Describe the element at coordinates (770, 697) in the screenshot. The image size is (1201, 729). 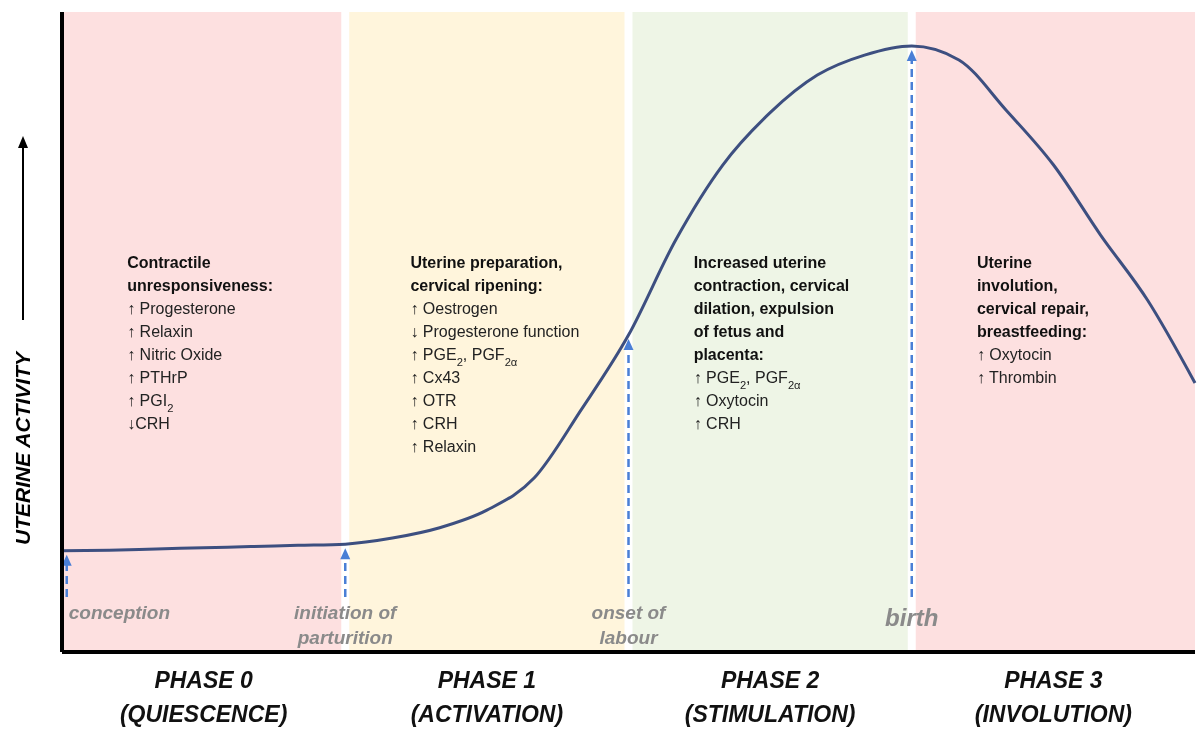
I see `x-tick-label: PHASE 2 (STIMULATION)` at that location.